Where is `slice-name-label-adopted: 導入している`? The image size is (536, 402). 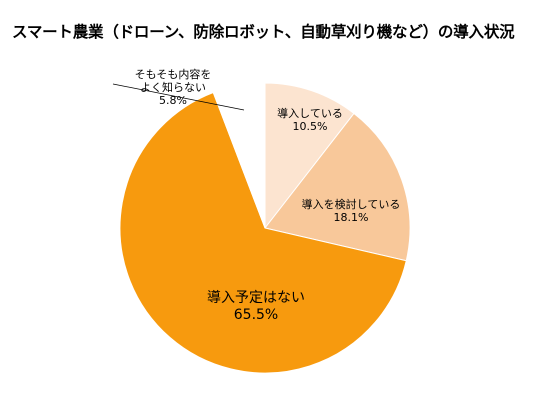
slice-name-label-adopted: 導入している is located at coordinates (310, 113).